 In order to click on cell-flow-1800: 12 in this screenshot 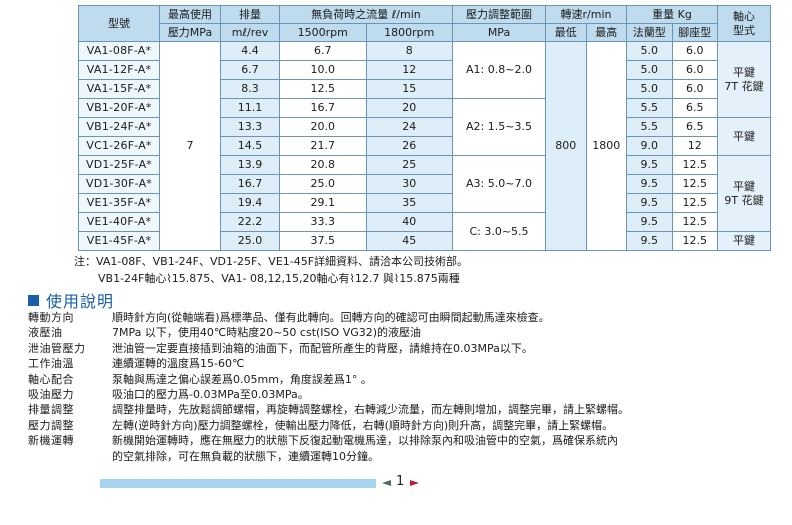, I will do `click(409, 70)`.